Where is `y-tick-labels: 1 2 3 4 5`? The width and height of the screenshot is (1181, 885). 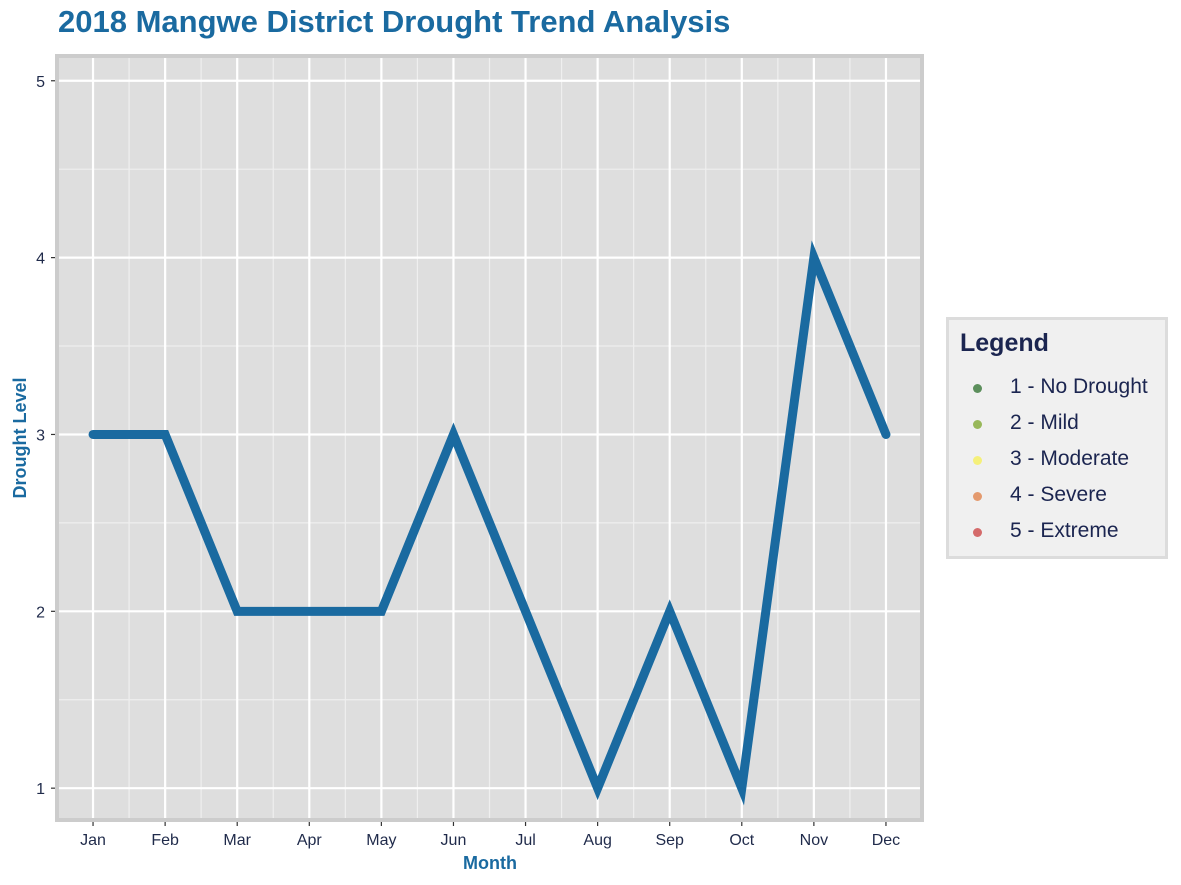
y-tick-labels: 1 2 3 4 5 is located at coordinates (40, 436).